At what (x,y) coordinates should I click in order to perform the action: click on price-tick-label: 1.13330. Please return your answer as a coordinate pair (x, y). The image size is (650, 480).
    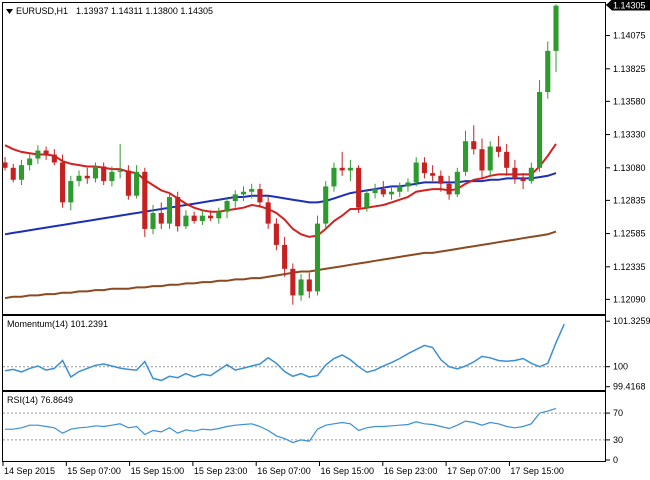
    Looking at the image, I should click on (629, 135).